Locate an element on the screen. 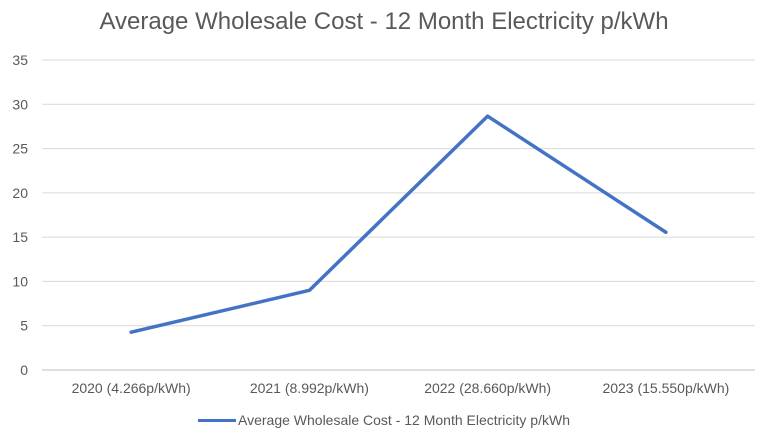  x-tick-label: 2020 (4.266p/kWh) is located at coordinates (131, 388).